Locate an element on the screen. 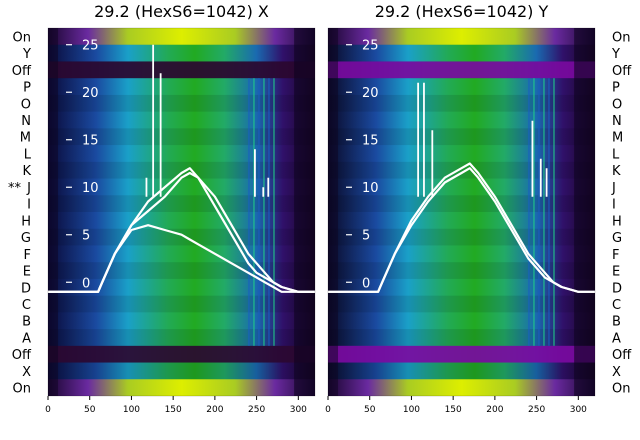  heatmap-on-band-bottom is located at coordinates (461, 387).